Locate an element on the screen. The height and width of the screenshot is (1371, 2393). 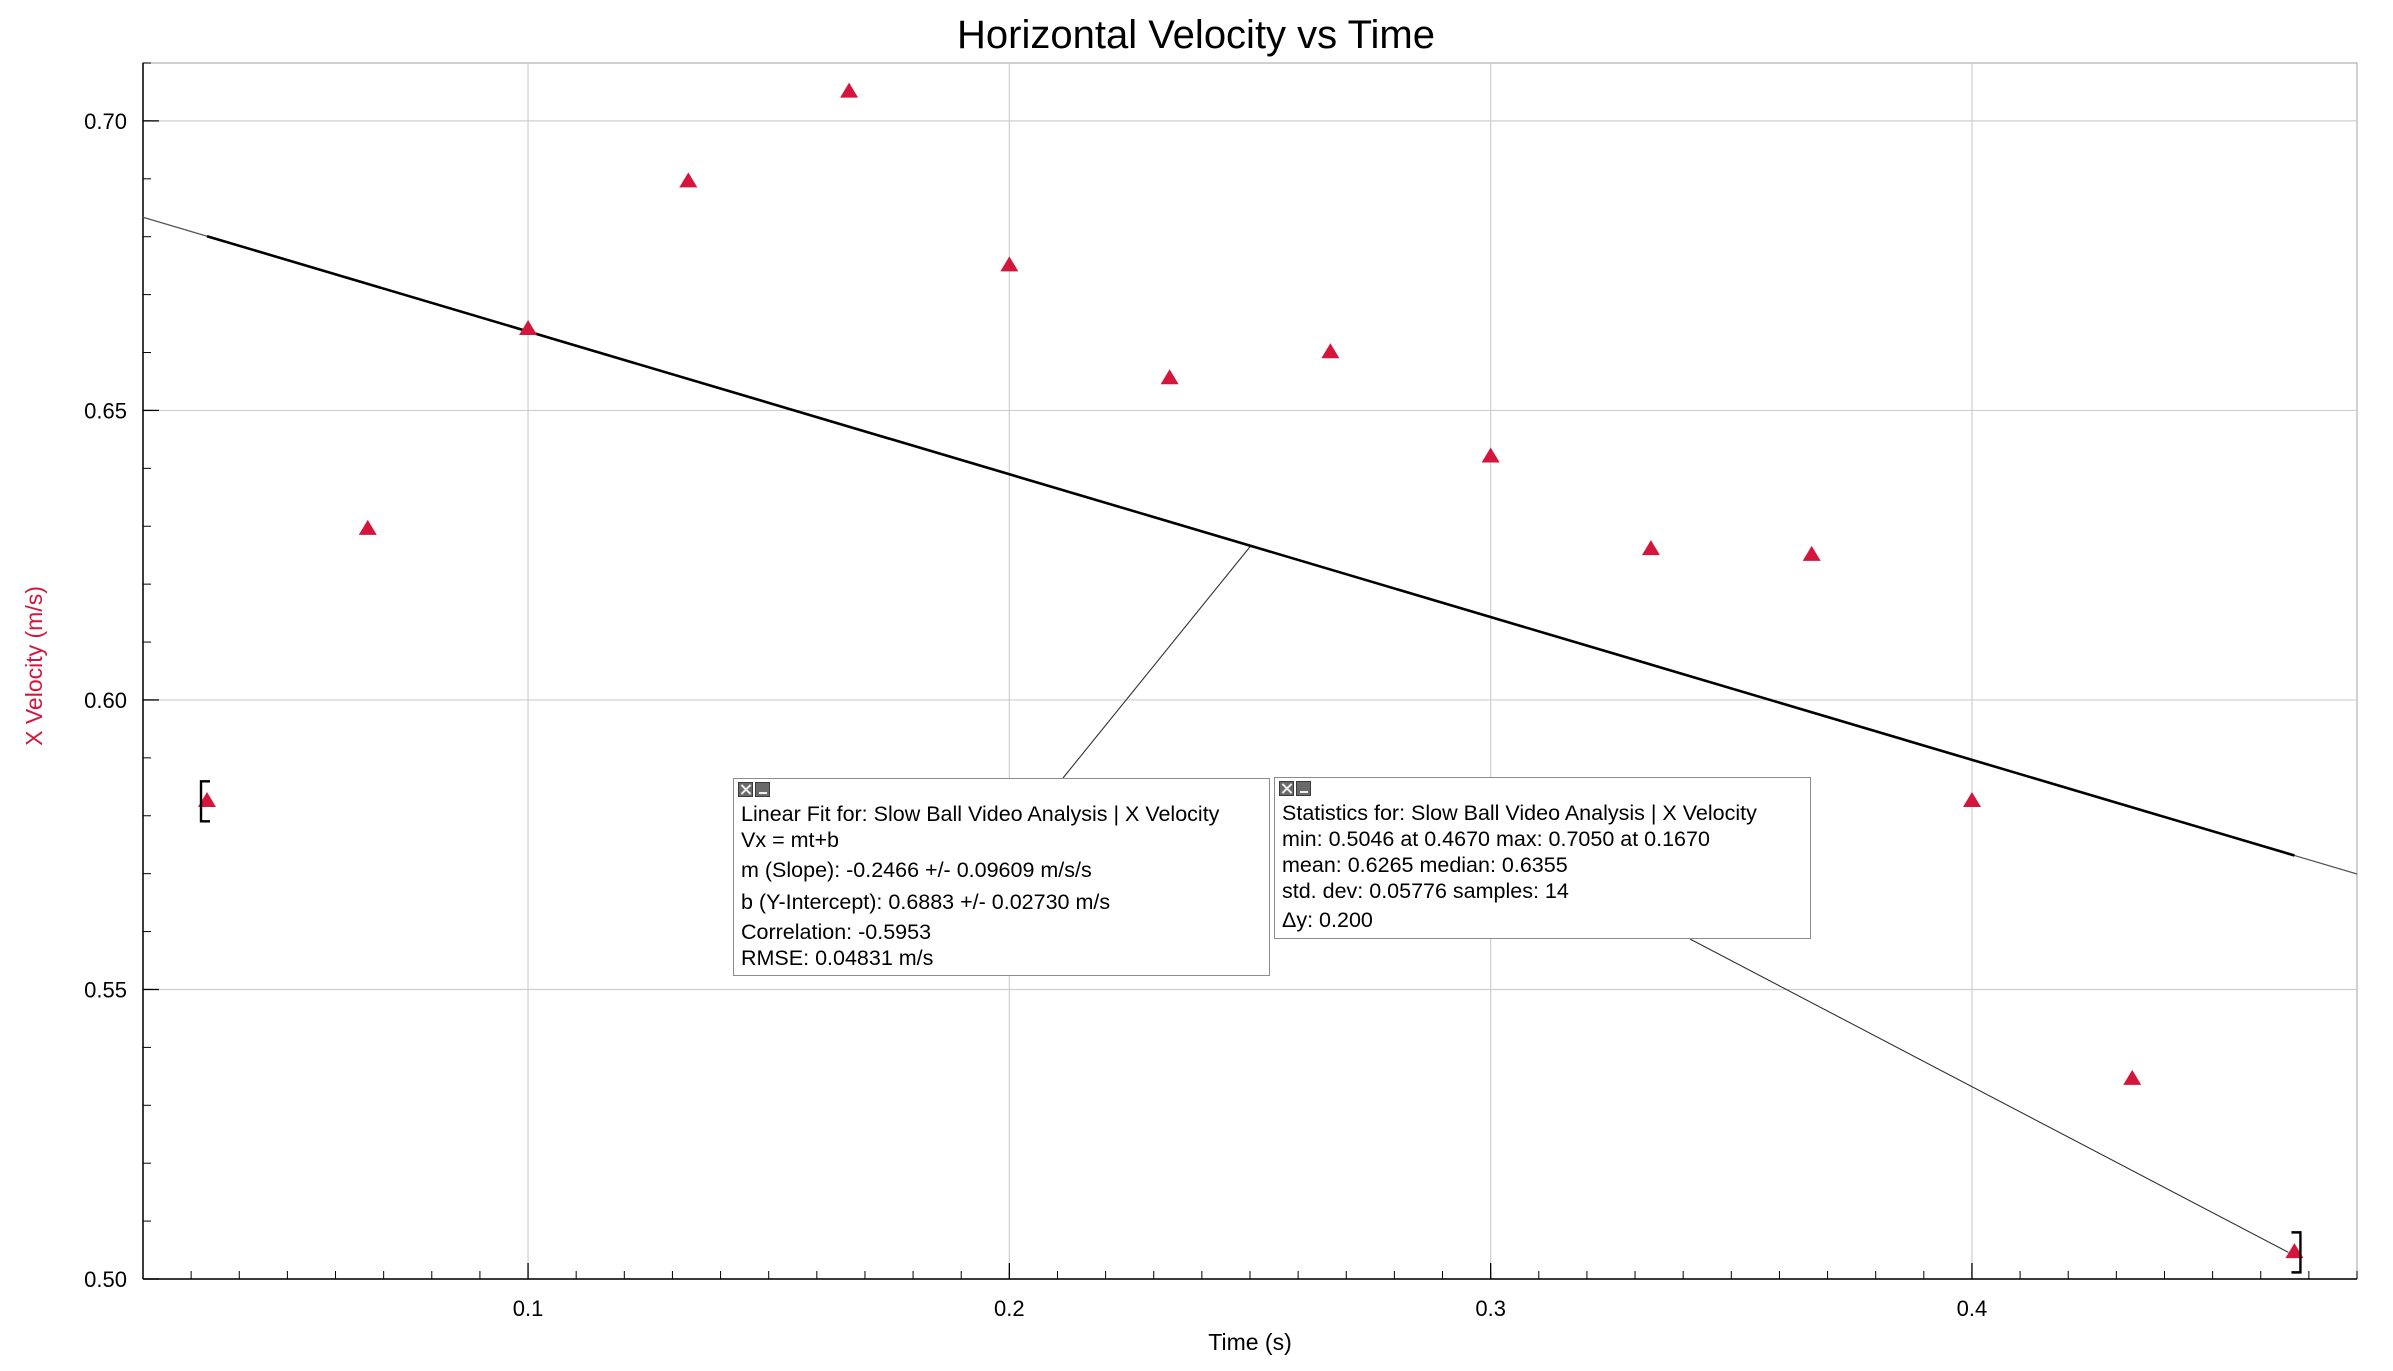
x-tick-label: 0.4 is located at coordinates (1972, 1308).